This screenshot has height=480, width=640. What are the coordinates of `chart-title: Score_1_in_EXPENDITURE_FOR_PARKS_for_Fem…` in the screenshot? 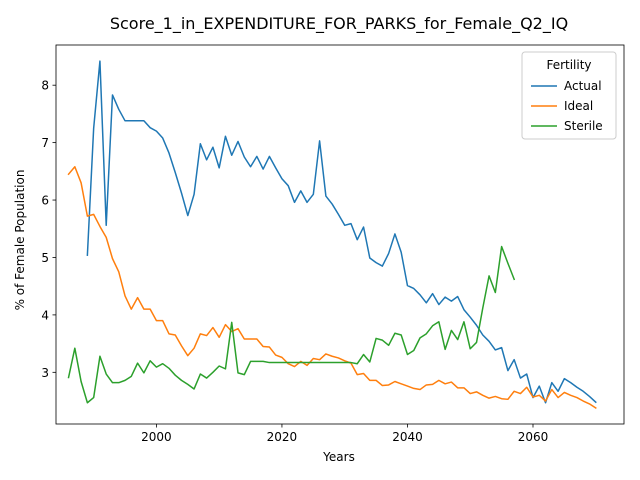 It's located at (339, 24).